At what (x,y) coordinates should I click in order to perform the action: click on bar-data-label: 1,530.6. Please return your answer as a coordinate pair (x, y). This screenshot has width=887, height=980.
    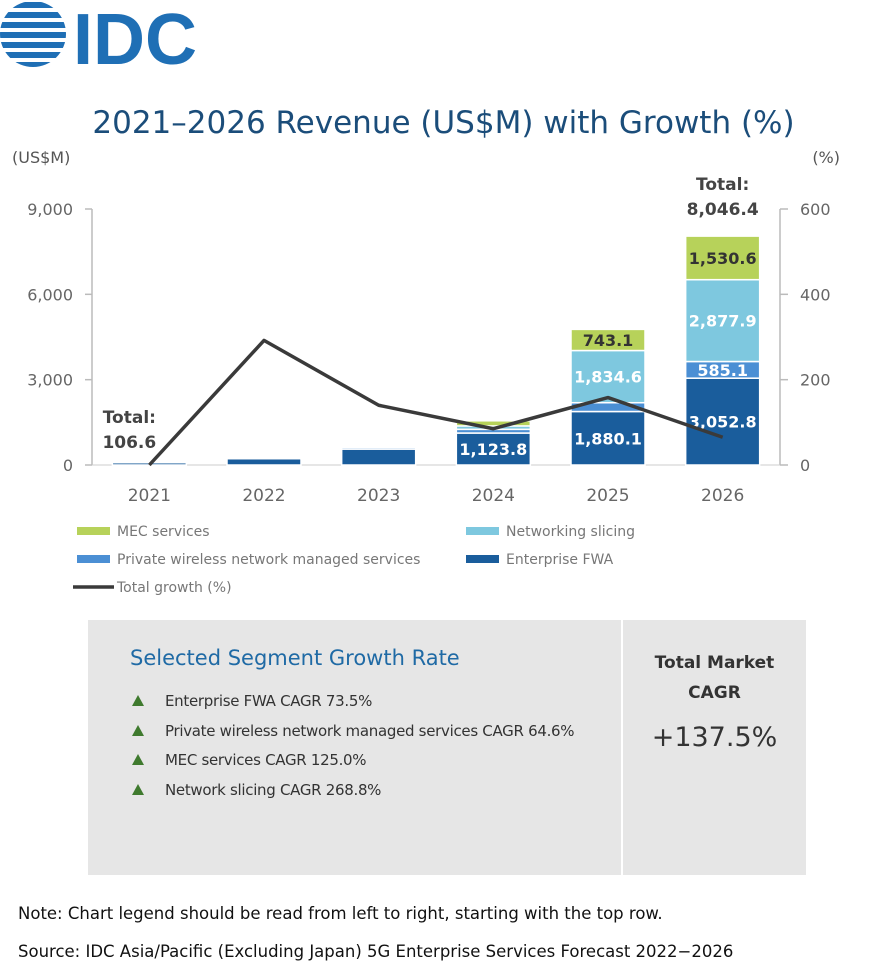
    Looking at the image, I should click on (723, 258).